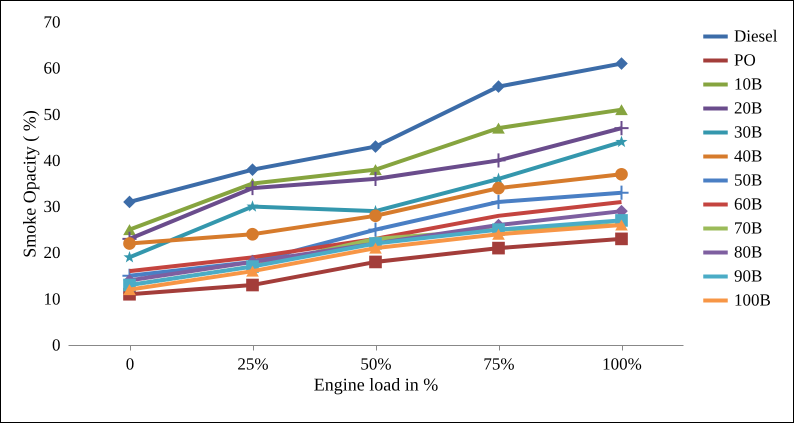 The height and width of the screenshot is (423, 794). I want to click on x-tick-label: 100%, so click(622, 364).